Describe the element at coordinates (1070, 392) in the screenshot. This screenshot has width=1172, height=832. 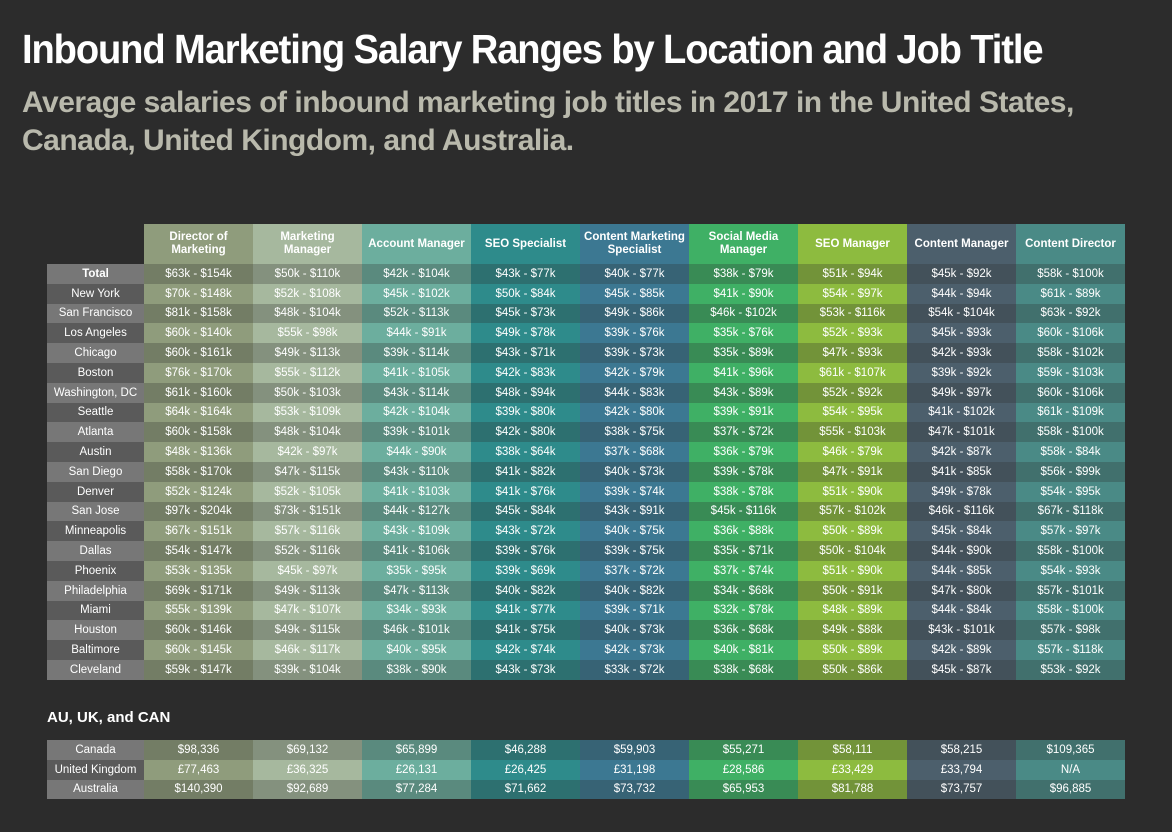
I see `salary-cell: $60k - $106k` at that location.